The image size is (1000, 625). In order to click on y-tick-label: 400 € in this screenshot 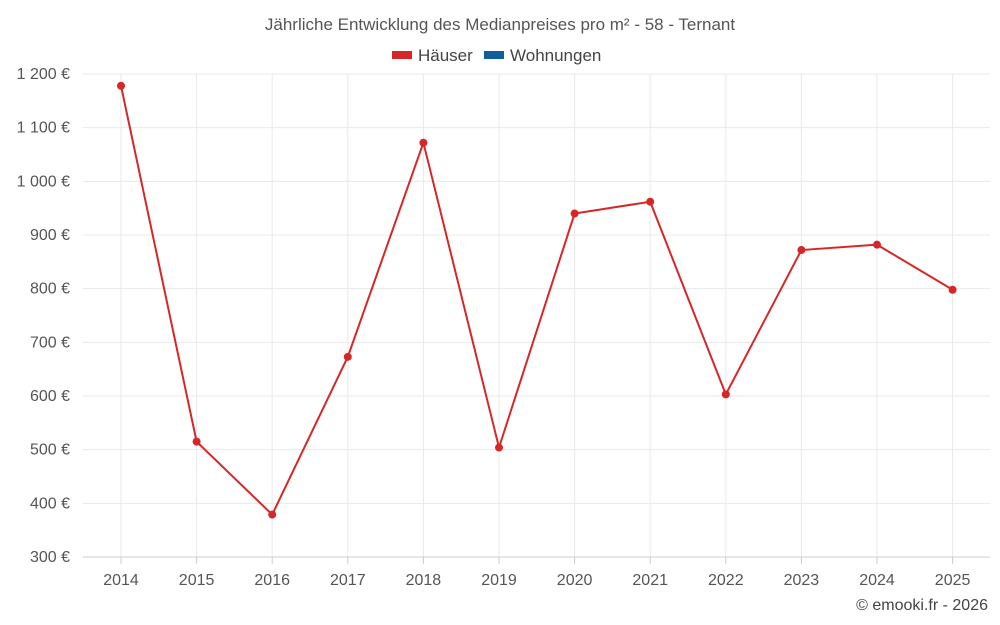, I will do `click(50, 503)`.